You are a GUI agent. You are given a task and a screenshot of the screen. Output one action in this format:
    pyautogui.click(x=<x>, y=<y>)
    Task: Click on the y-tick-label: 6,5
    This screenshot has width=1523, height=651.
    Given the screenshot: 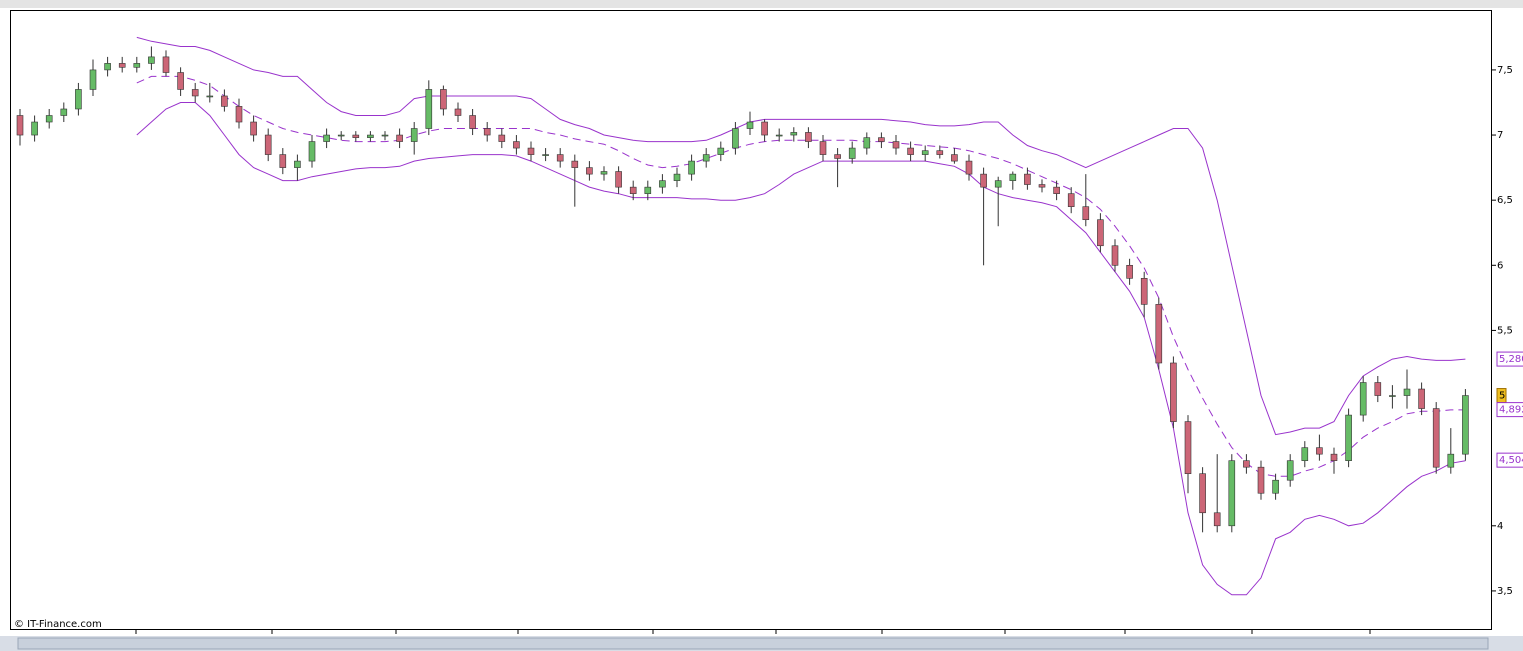 What is the action you would take?
    pyautogui.click(x=1505, y=200)
    